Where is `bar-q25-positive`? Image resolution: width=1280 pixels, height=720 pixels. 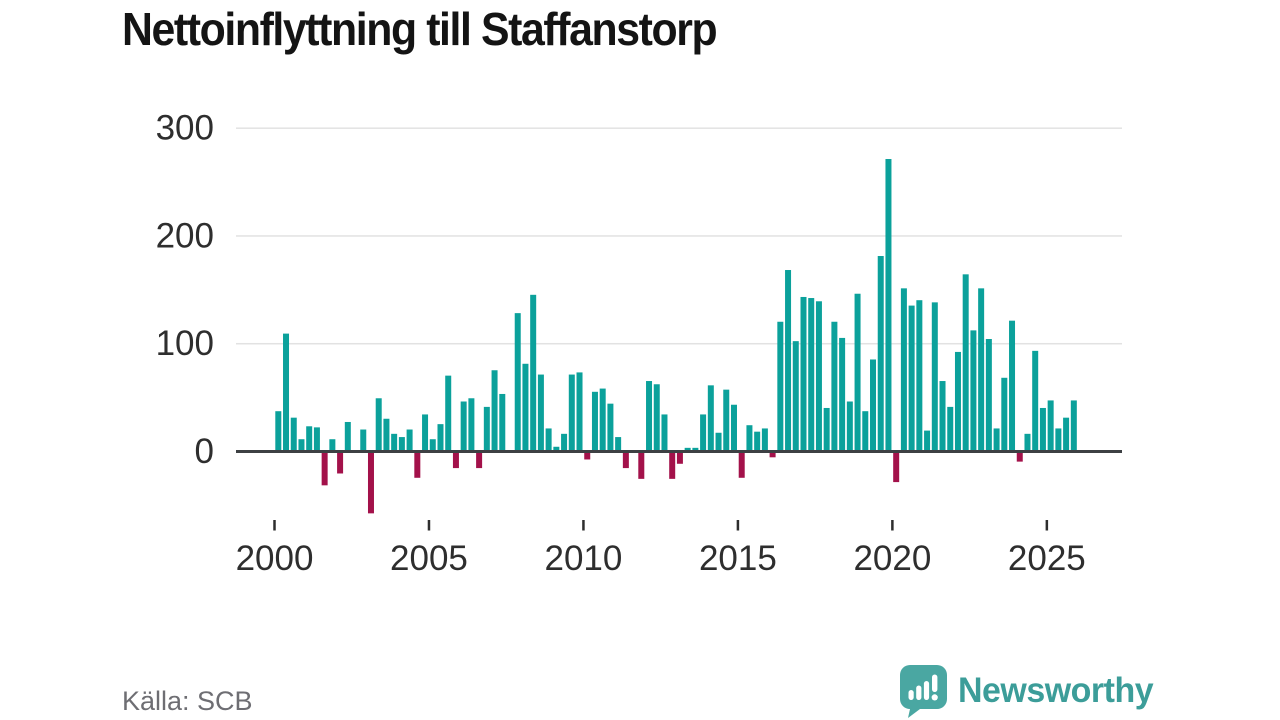
bar-q25-positive is located at coordinates (471, 424).